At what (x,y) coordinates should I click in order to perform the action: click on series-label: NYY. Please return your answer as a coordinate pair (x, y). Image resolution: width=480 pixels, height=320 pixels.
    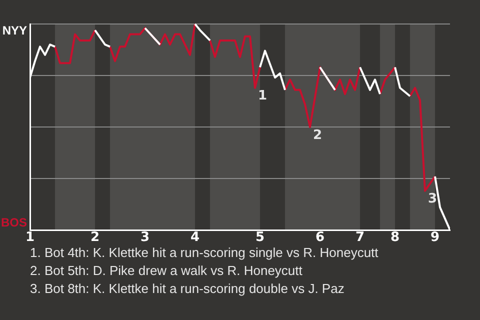
    Looking at the image, I should click on (14, 30).